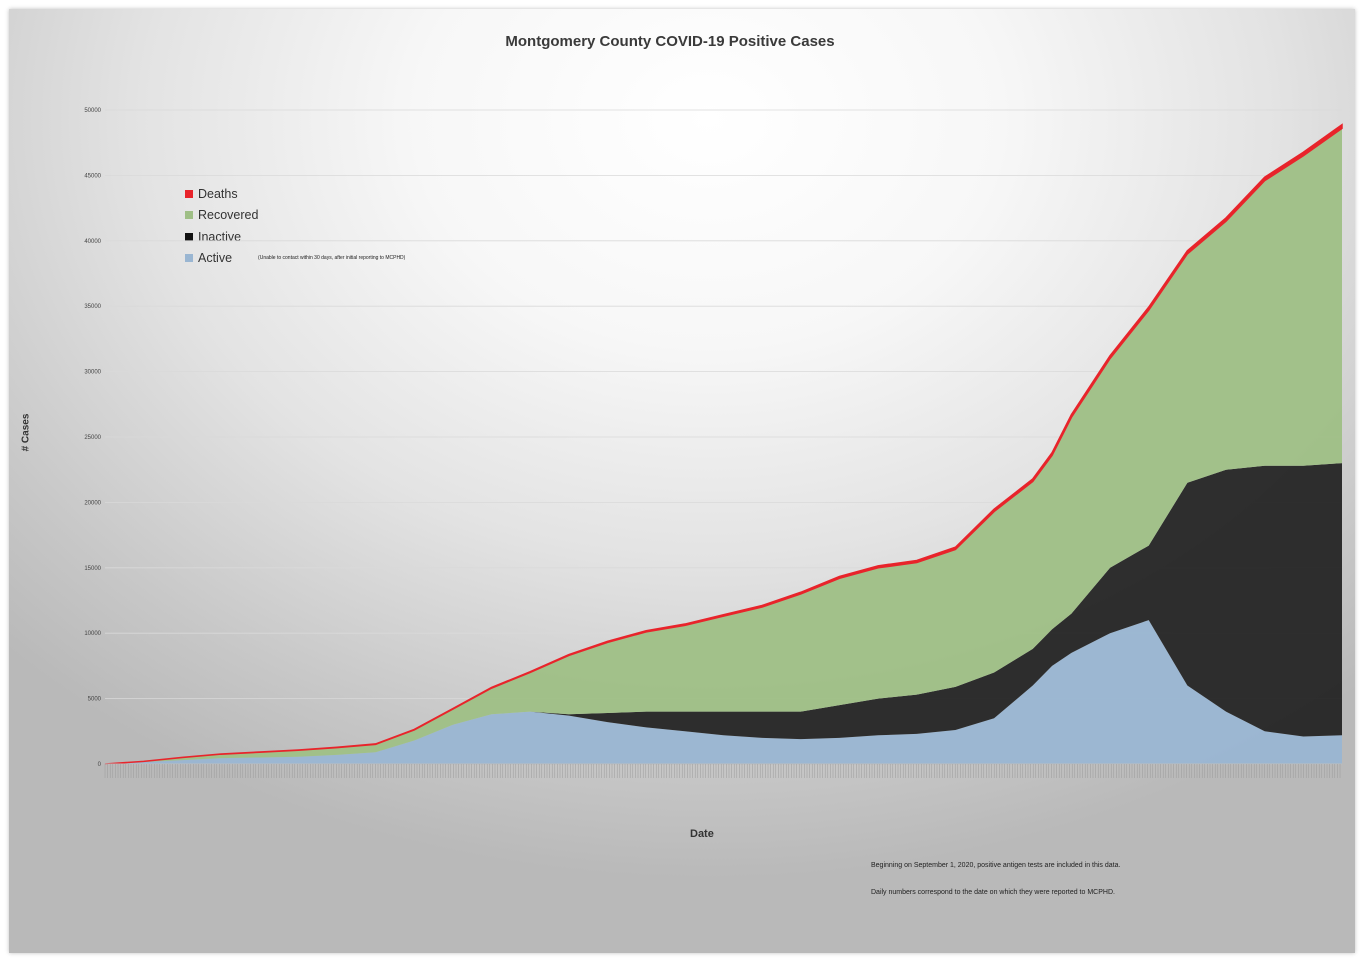  I want to click on y-tick-35000: 35000, so click(92, 307).